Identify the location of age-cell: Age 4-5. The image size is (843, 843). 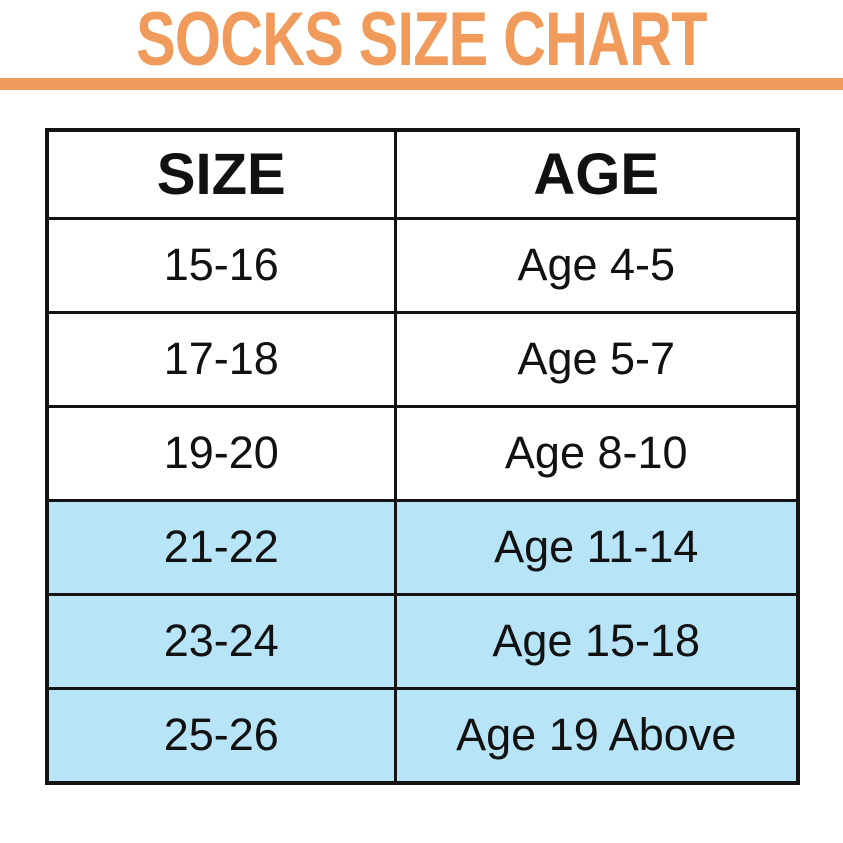
(596, 265).